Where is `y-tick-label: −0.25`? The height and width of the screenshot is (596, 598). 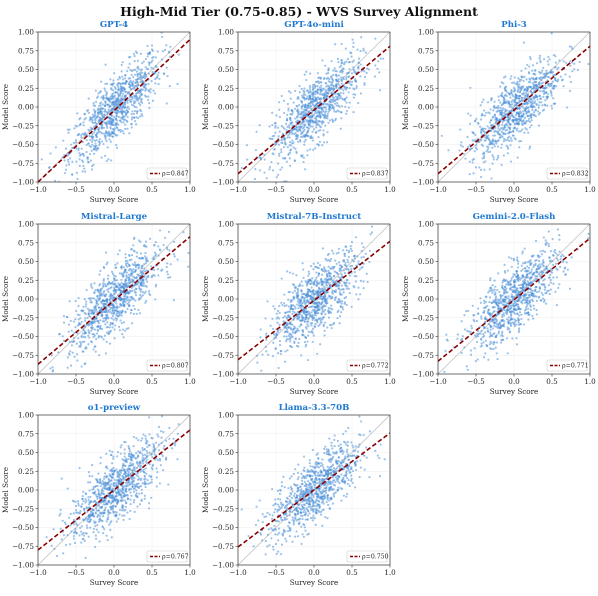
y-tick-label: −0.25 is located at coordinates (423, 125).